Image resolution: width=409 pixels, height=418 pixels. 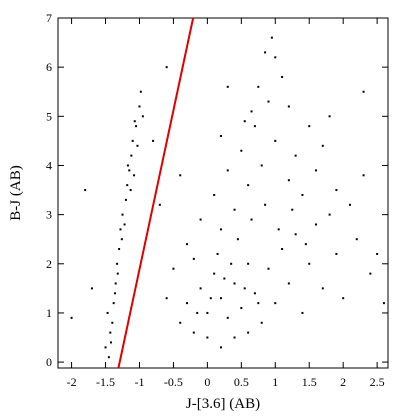 I want to click on y-tick-label: 4, so click(x=49, y=165).